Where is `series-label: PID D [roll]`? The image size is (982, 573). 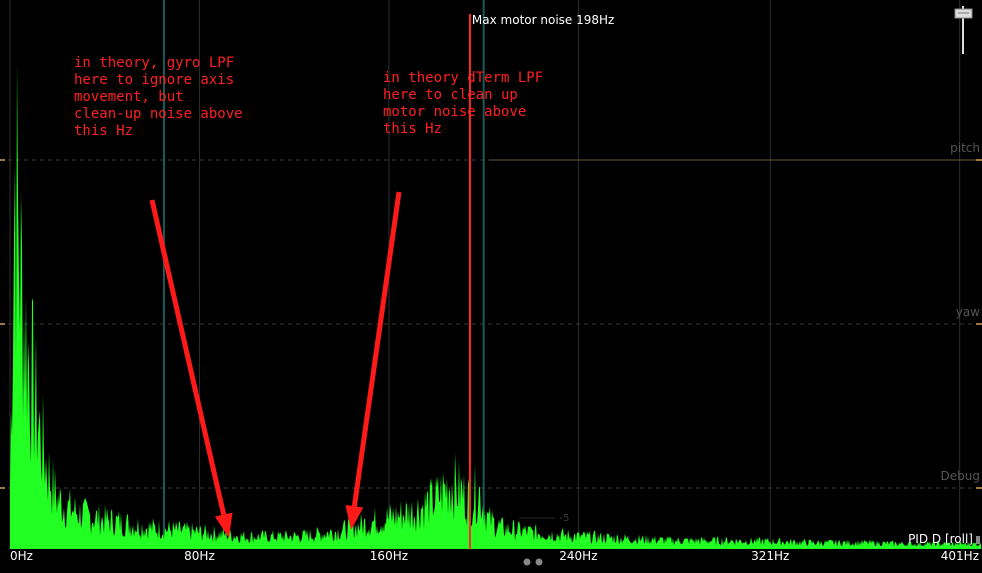 series-label: PID D [roll] is located at coordinates (940, 539).